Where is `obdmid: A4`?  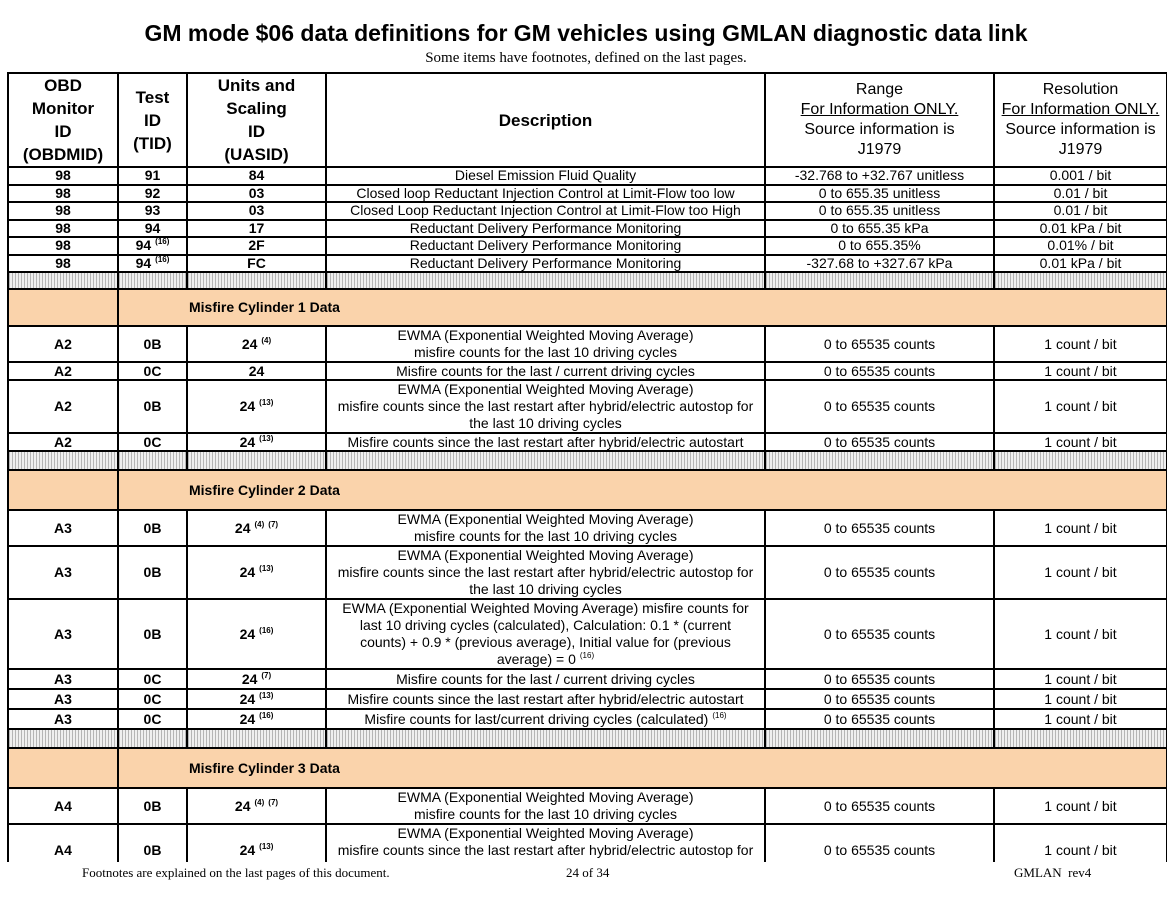
obdmid: A4 is located at coordinates (63, 850).